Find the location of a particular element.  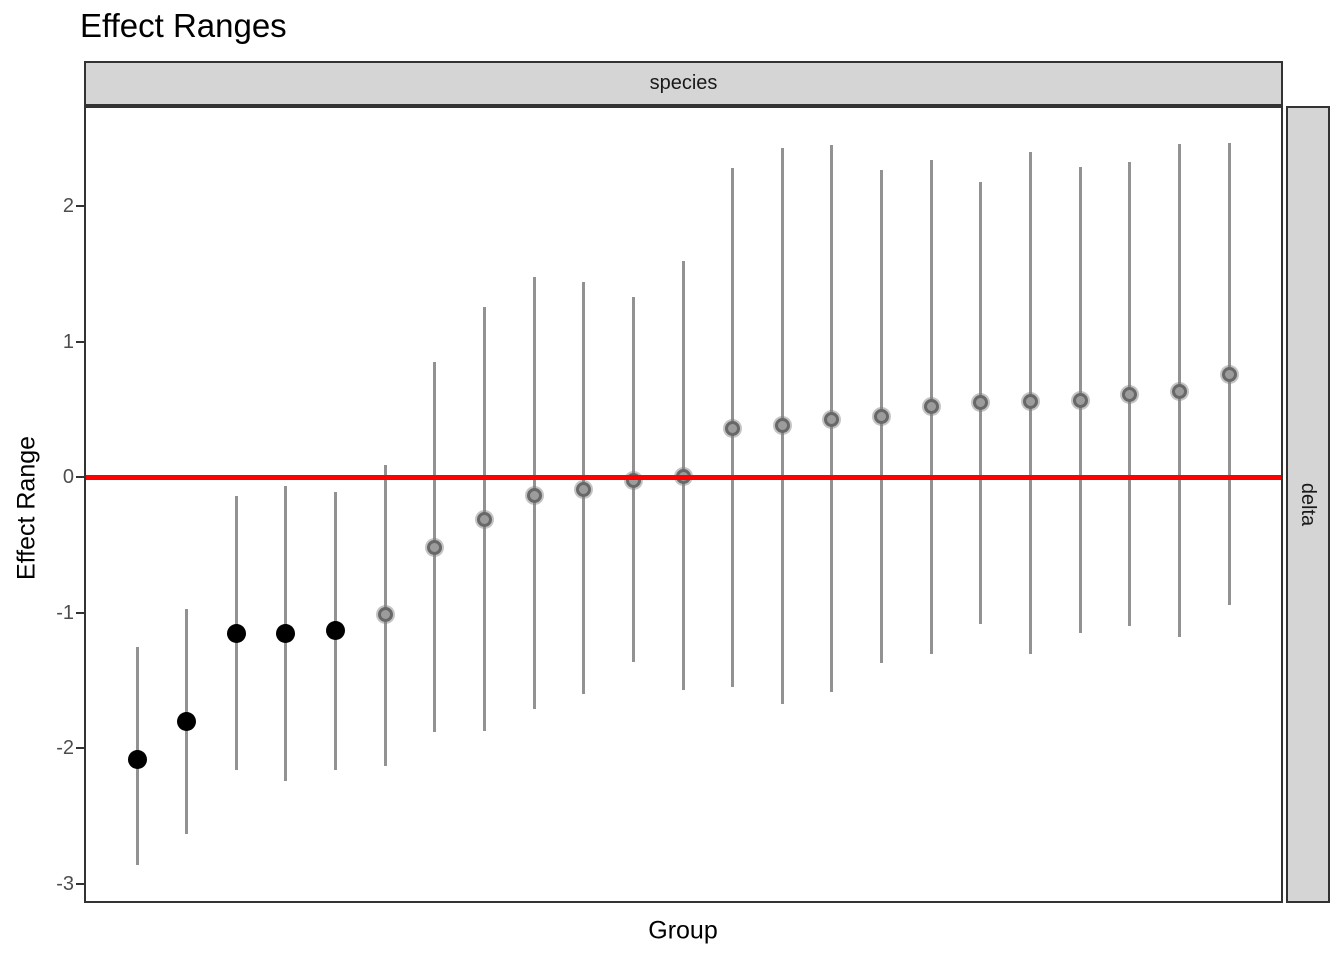

y-tick-label: 2 is located at coordinates (68, 206).